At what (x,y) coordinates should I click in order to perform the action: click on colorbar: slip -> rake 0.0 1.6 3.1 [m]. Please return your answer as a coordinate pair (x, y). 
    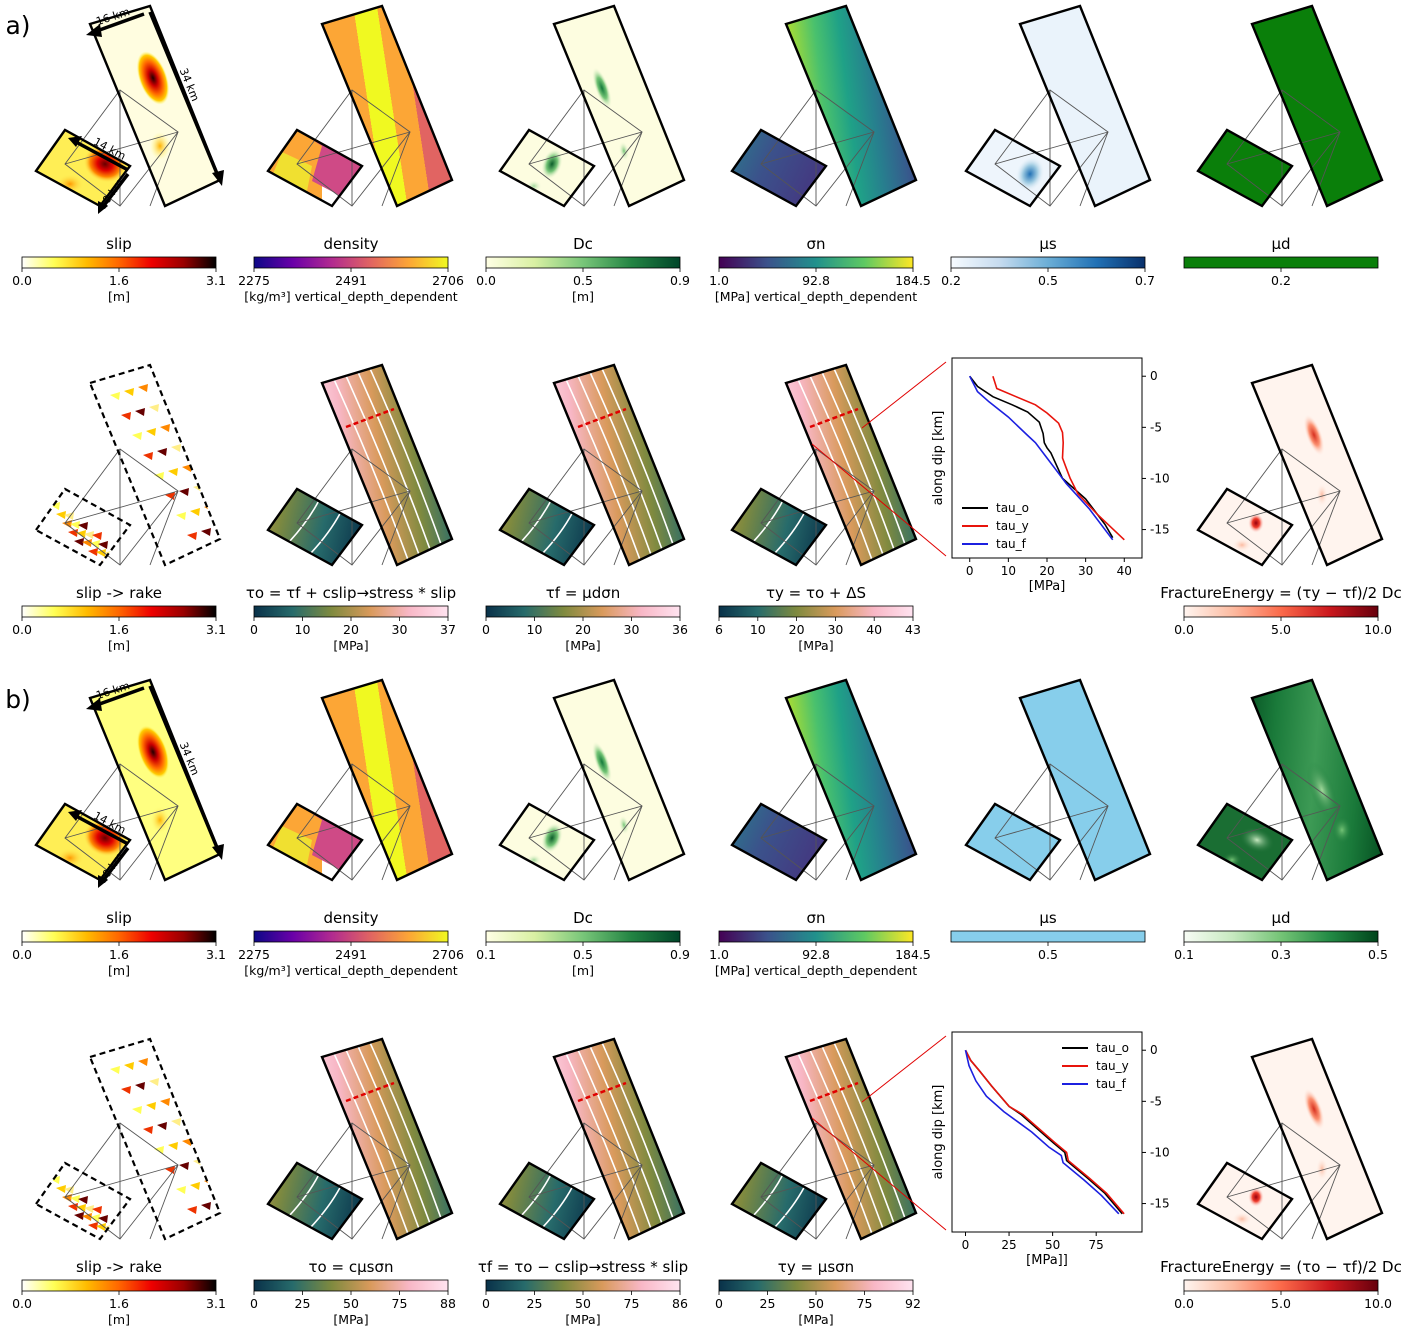
    Looking at the image, I should click on (119, 1292).